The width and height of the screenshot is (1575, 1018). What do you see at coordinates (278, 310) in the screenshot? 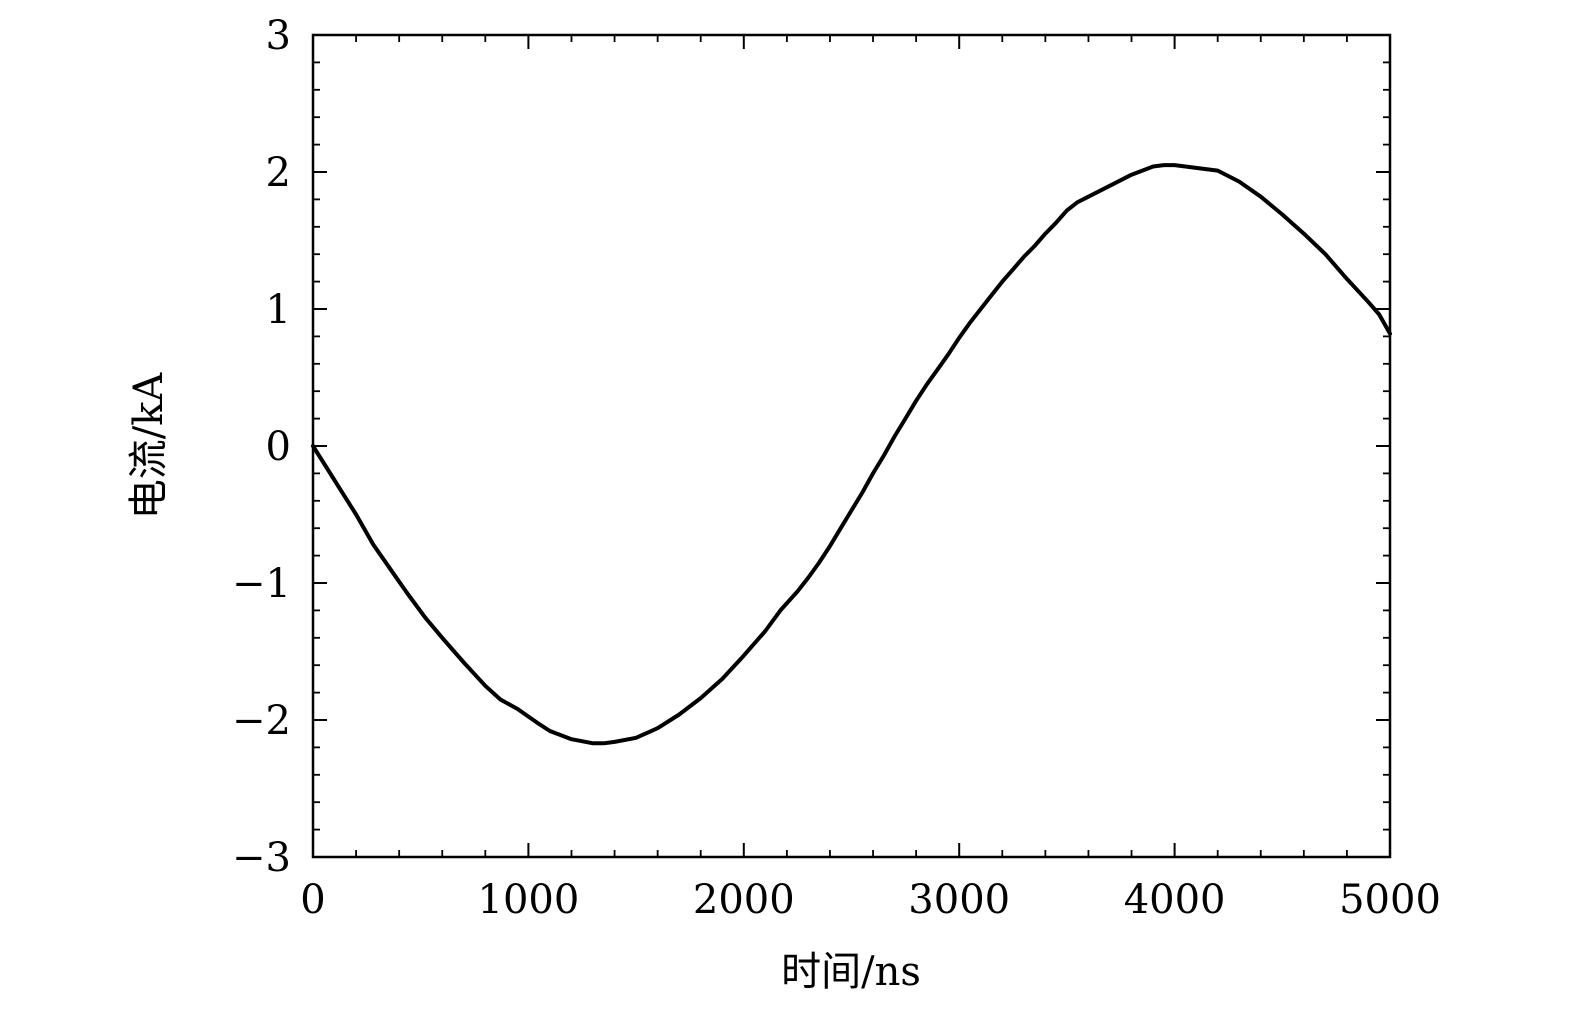
I see `y-tick-label: 1` at bounding box center [278, 310].